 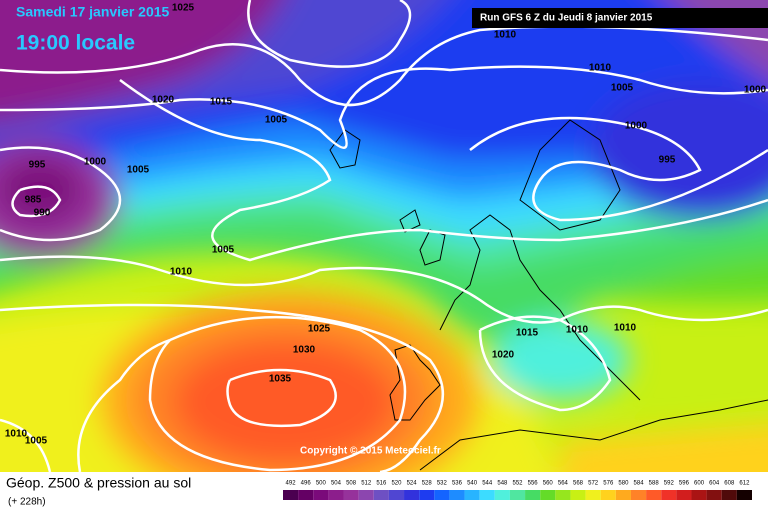 What do you see at coordinates (669, 484) in the screenshot?
I see `scale-label: 592` at bounding box center [669, 484].